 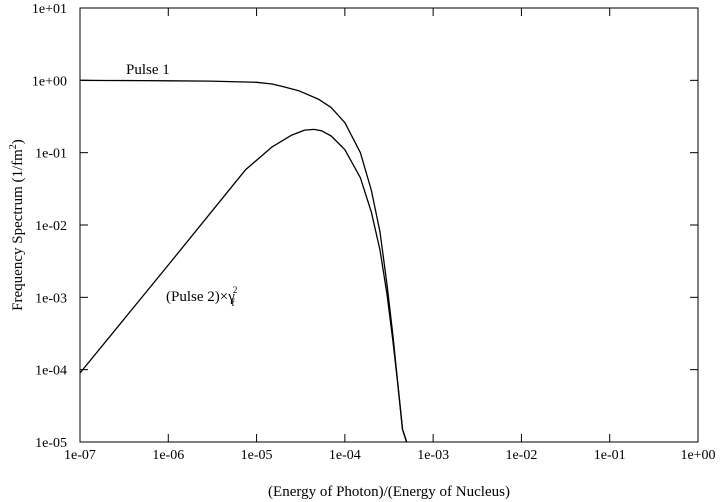 I want to click on x-tick-label: 1e-07, so click(x=80, y=455).